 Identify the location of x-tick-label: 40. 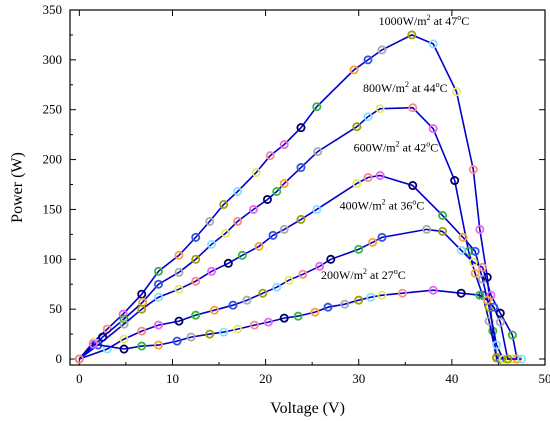
(451, 378).